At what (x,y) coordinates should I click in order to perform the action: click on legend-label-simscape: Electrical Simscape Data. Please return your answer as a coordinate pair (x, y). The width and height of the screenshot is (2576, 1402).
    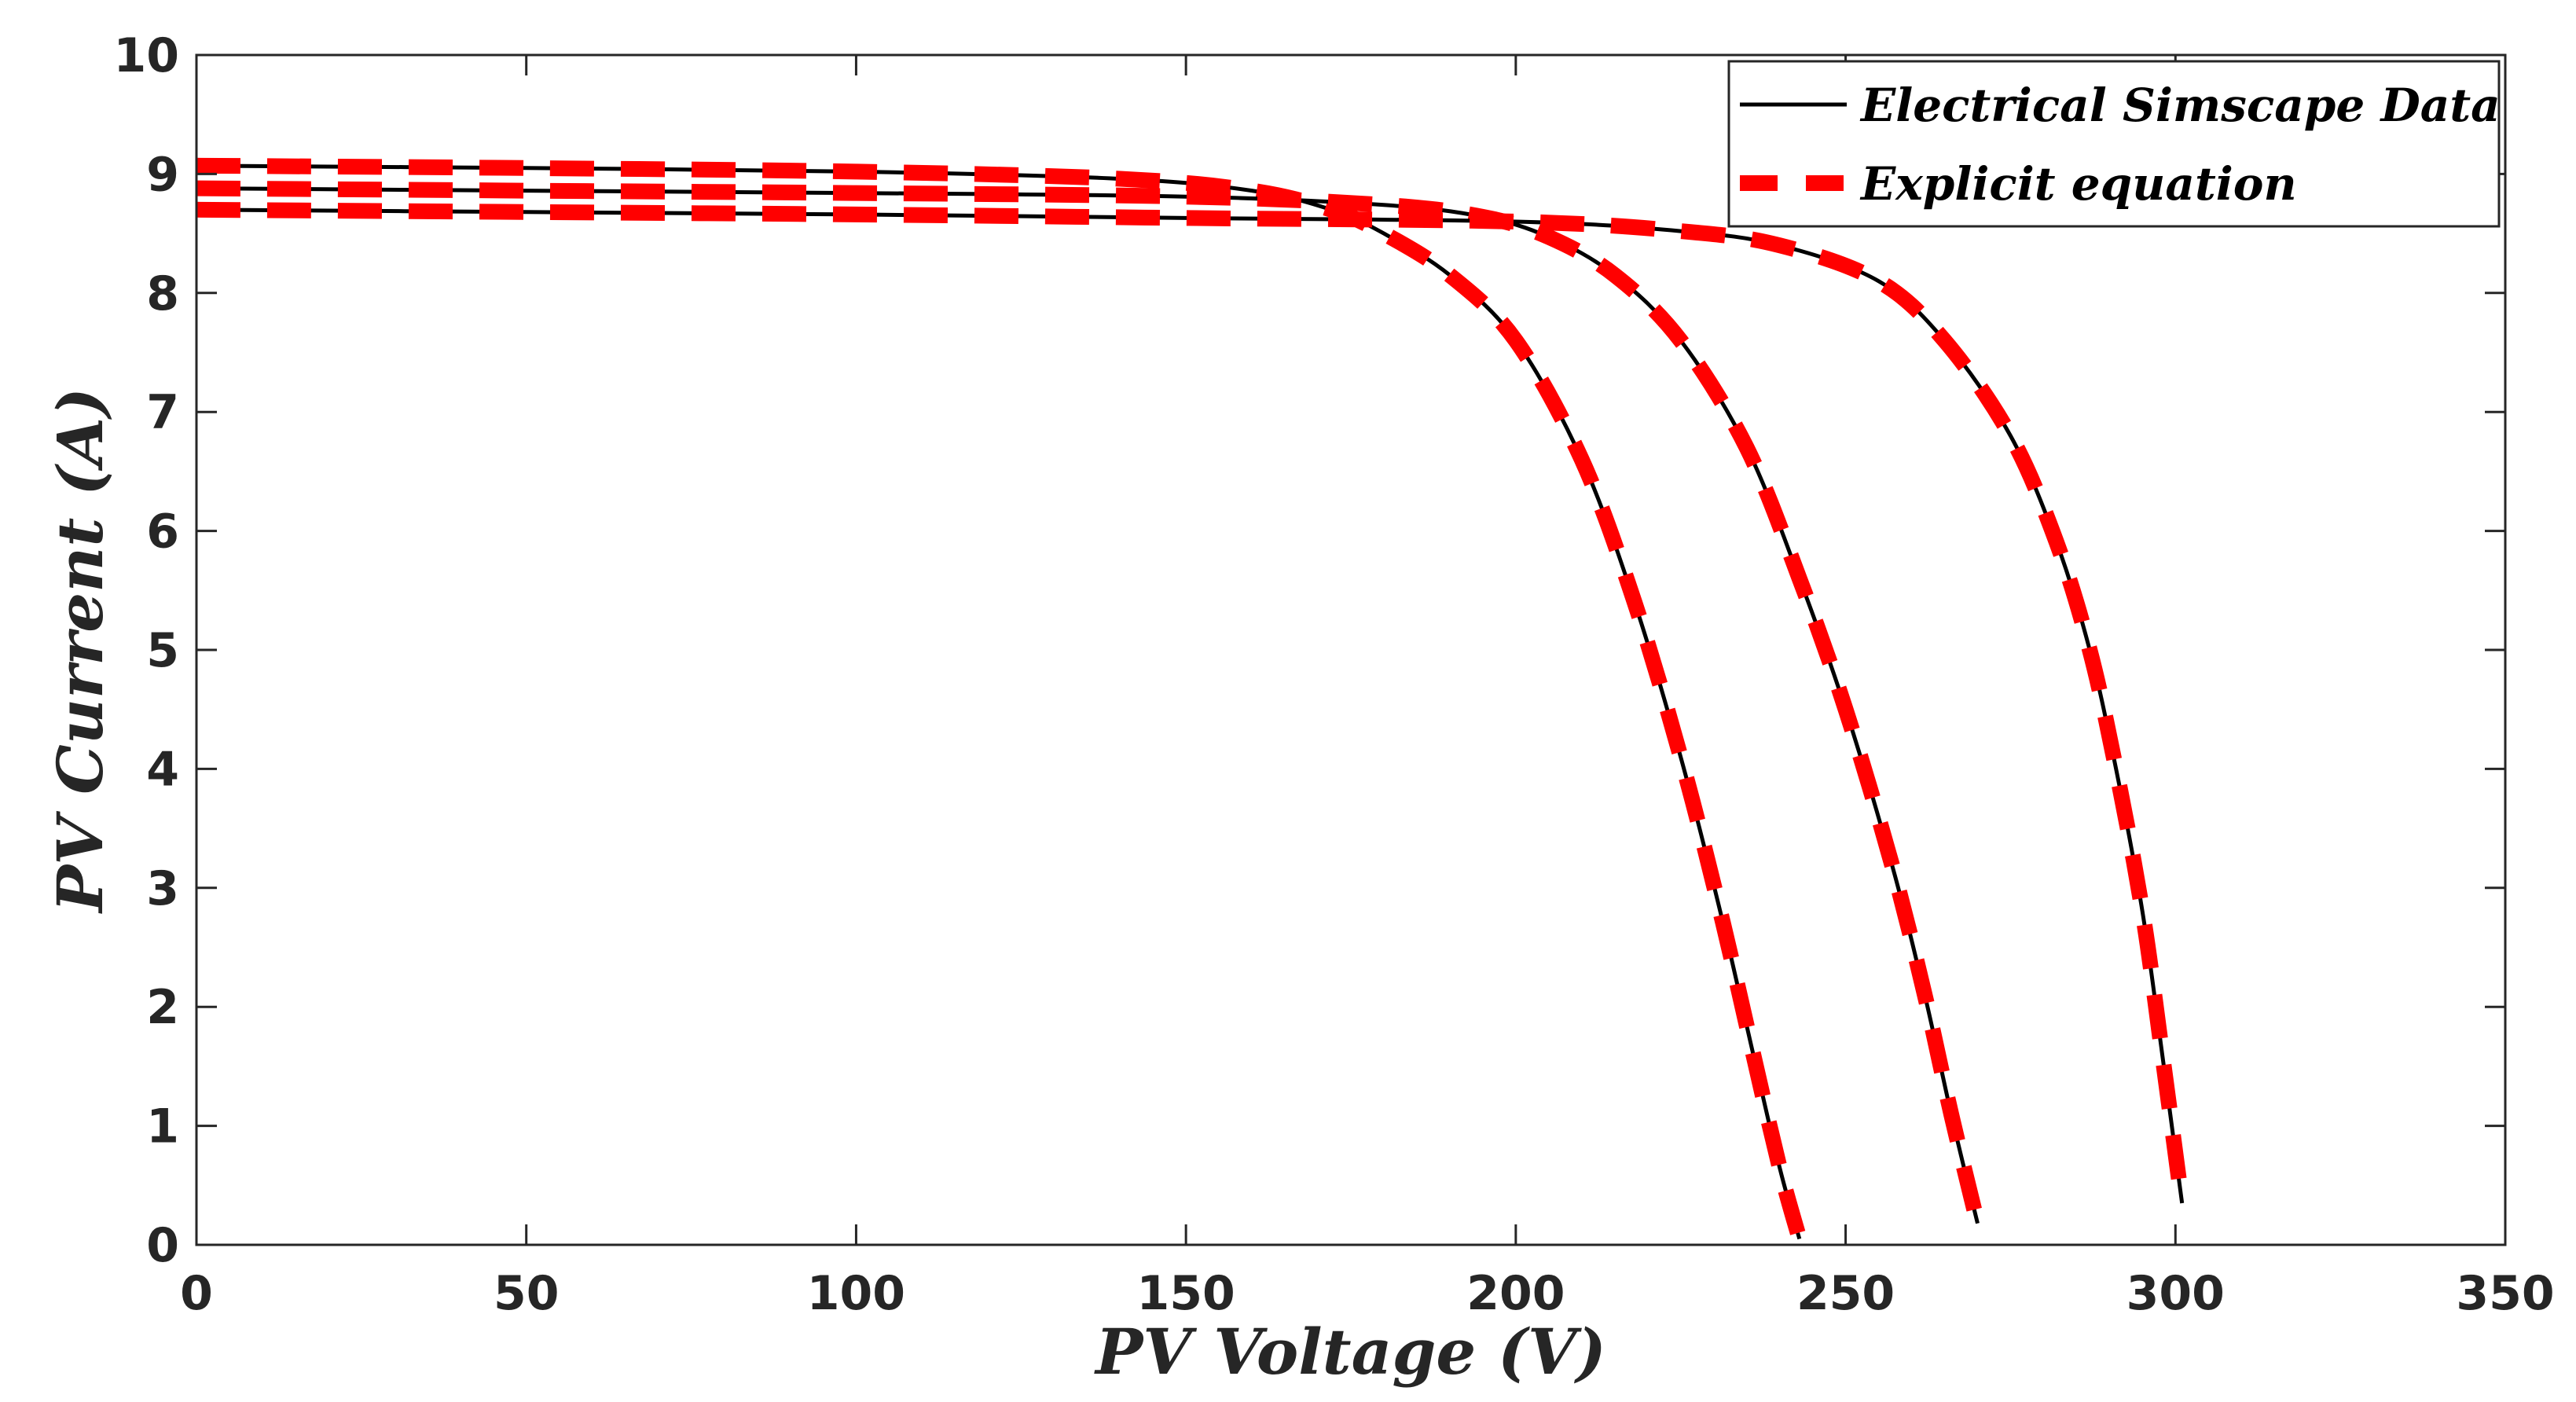
    Looking at the image, I should click on (2180, 106).